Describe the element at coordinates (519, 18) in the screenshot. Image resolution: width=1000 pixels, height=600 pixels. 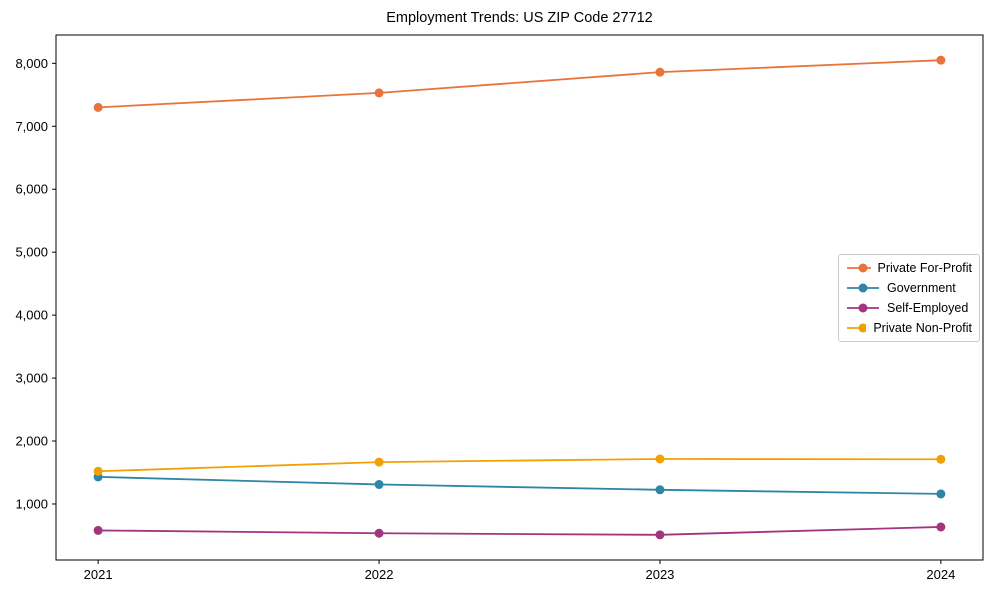
I see `chart-title: Employment Trends: US ZIP Code 27712` at that location.